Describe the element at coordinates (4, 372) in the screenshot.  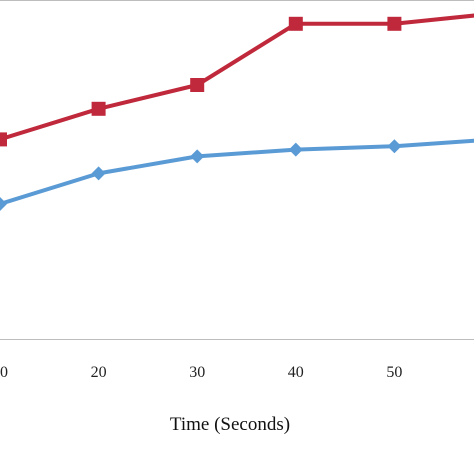
I see `x-tick-label: 10` at that location.